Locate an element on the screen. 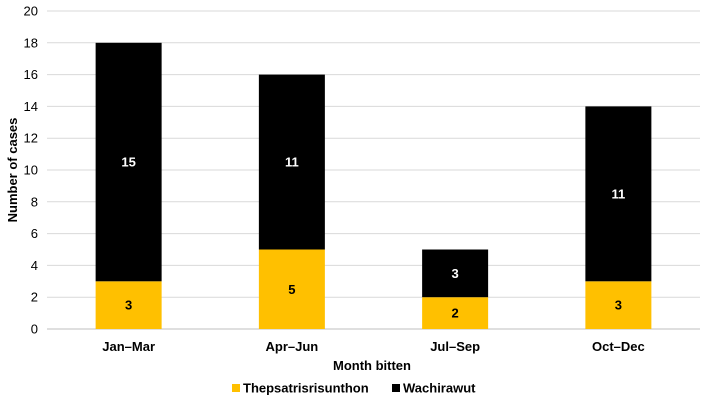  x-tick-label: Jan–Mar is located at coordinates (128, 346).